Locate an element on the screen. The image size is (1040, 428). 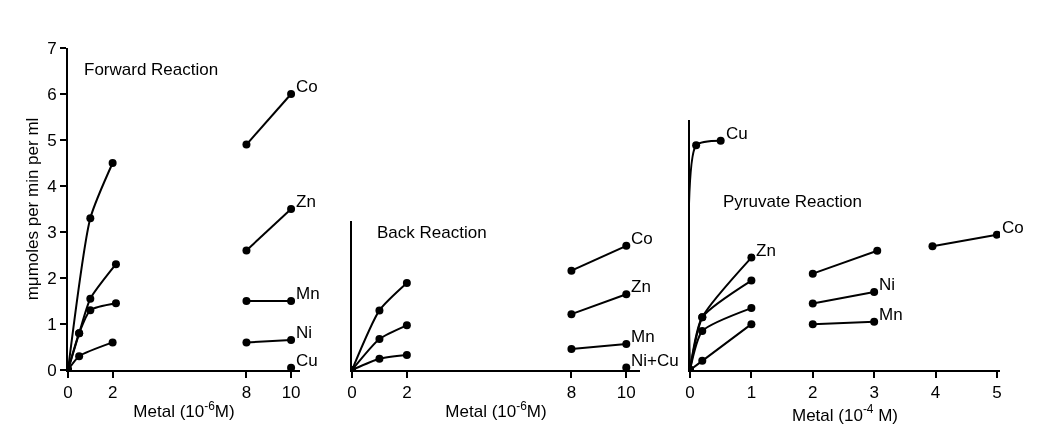
series-label: Ni+Cu is located at coordinates (655, 360).